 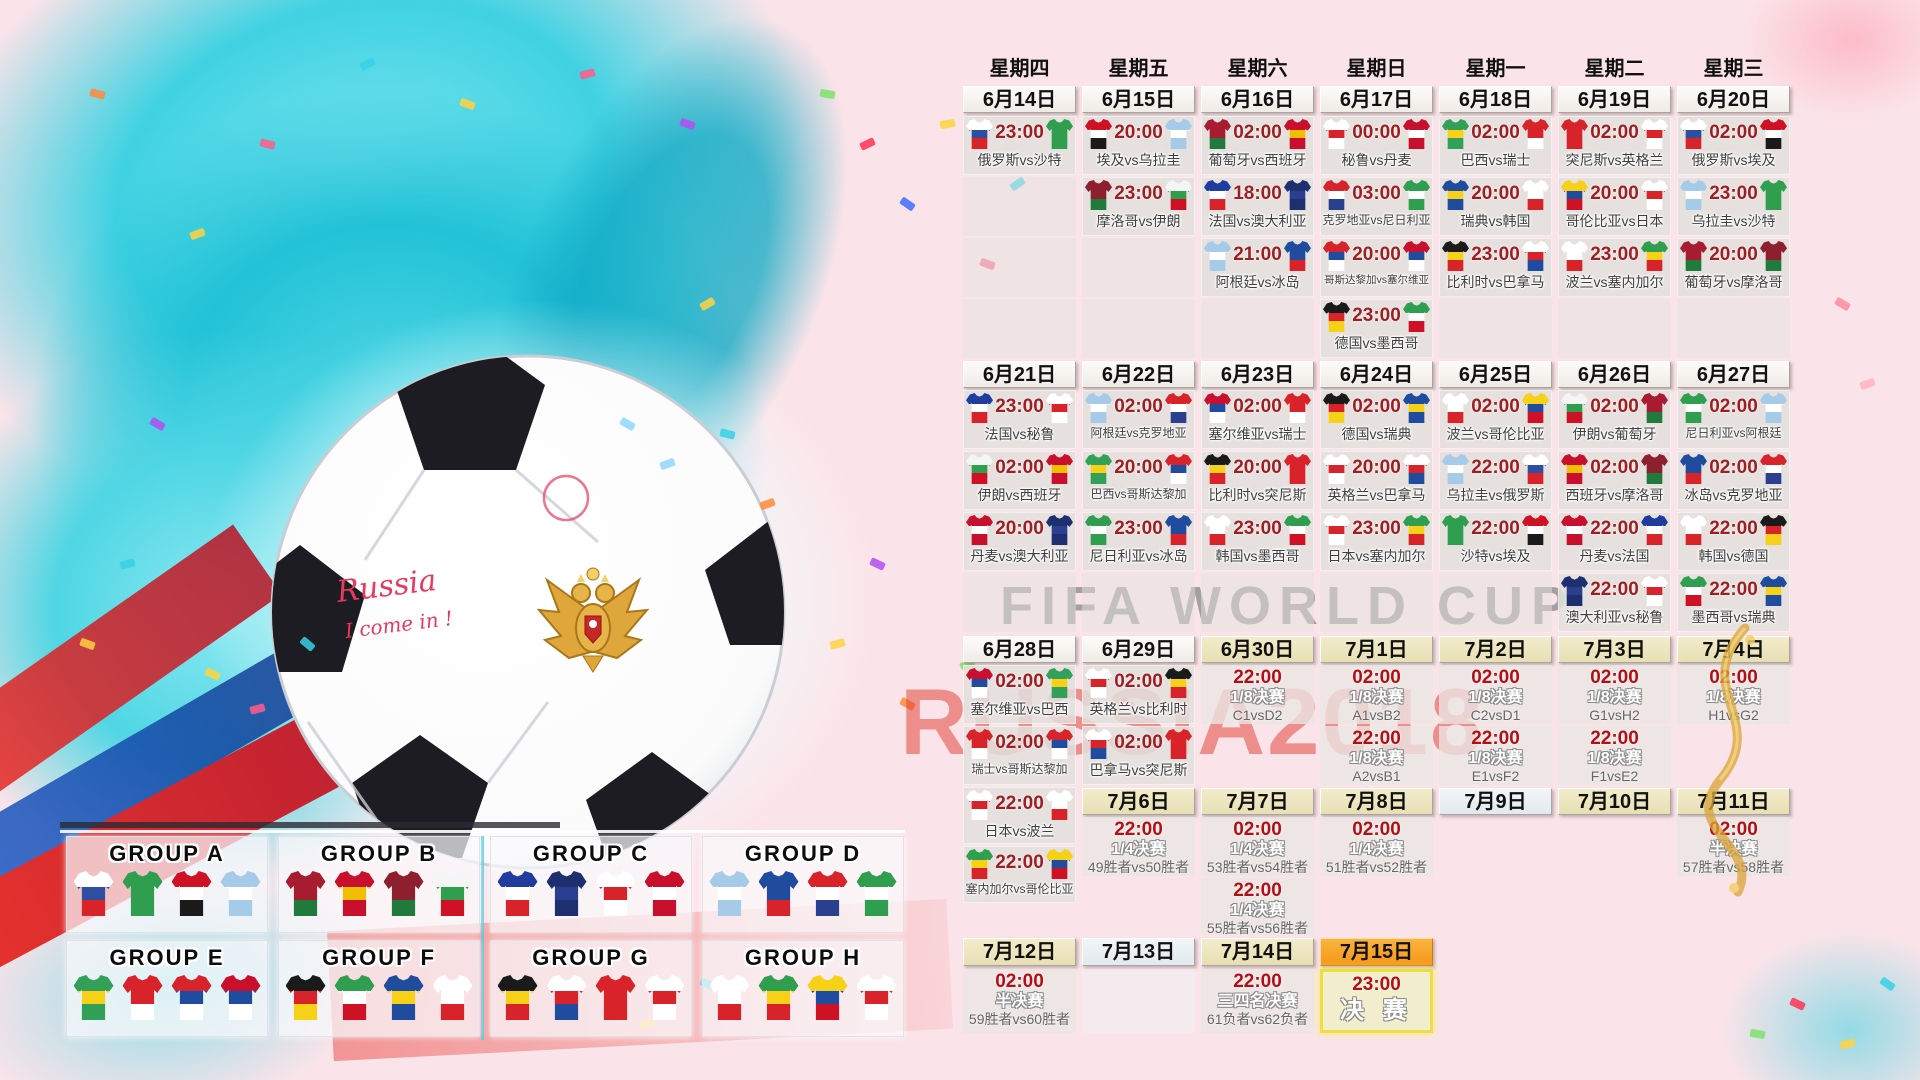 What do you see at coordinates (1376, 755) in the screenshot?
I see `knockout-cell: 22:00 1/8决赛 A2vsB1` at bounding box center [1376, 755].